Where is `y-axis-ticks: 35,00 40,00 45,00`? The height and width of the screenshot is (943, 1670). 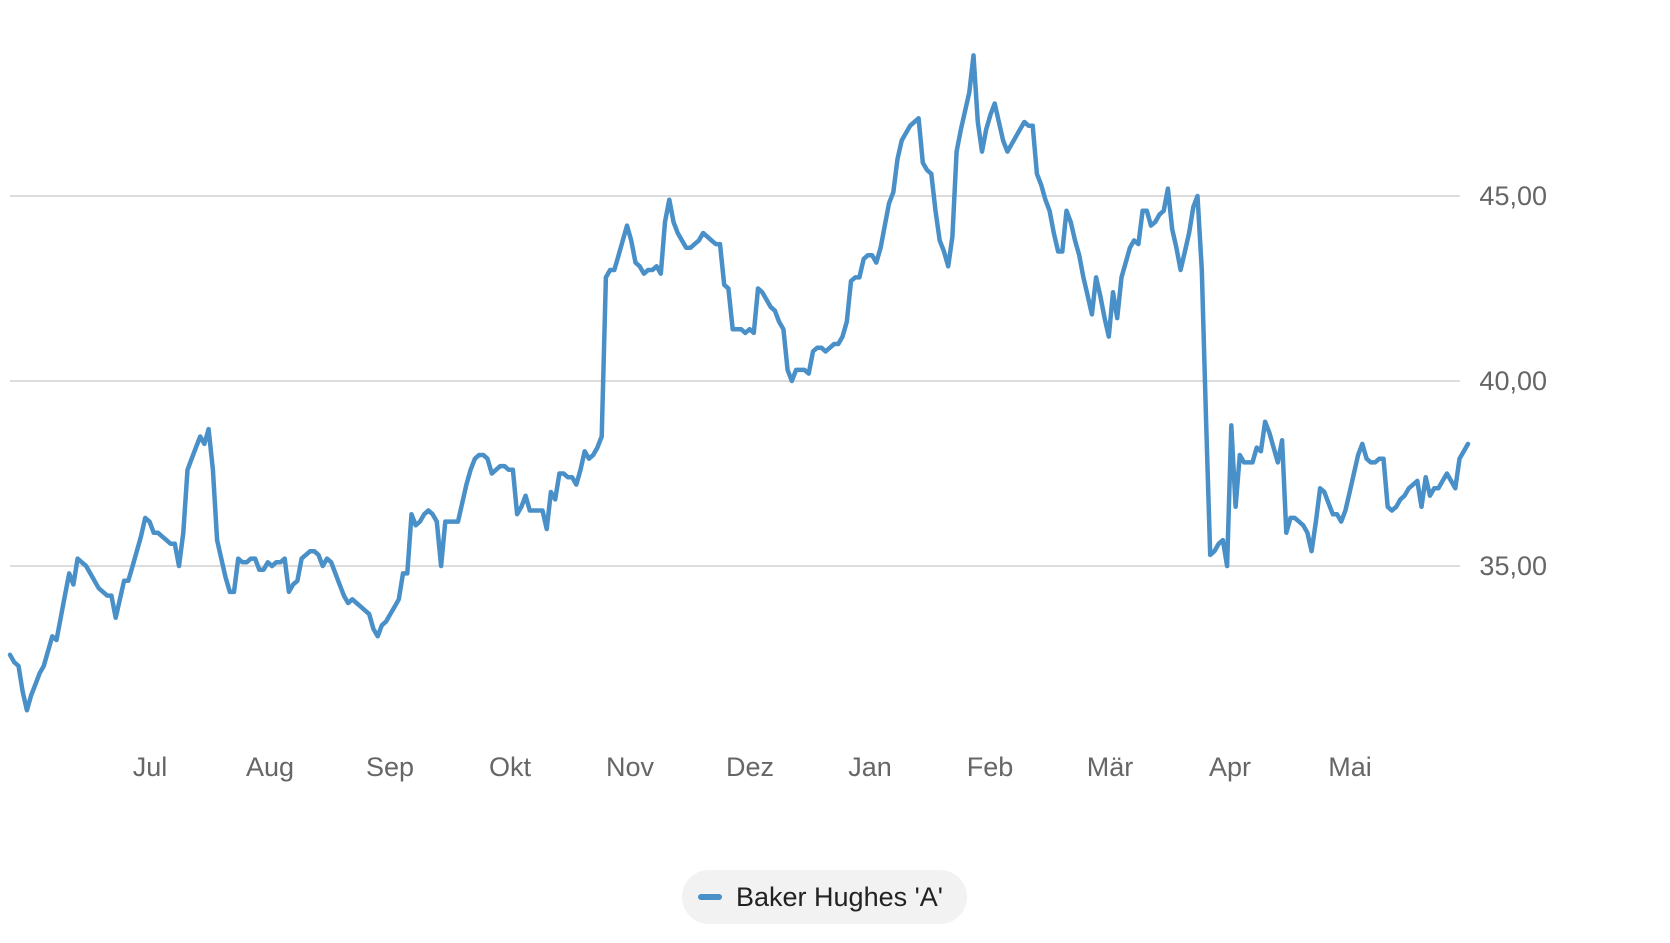 y-axis-ticks: 35,00 40,00 45,00 is located at coordinates (1513, 381).